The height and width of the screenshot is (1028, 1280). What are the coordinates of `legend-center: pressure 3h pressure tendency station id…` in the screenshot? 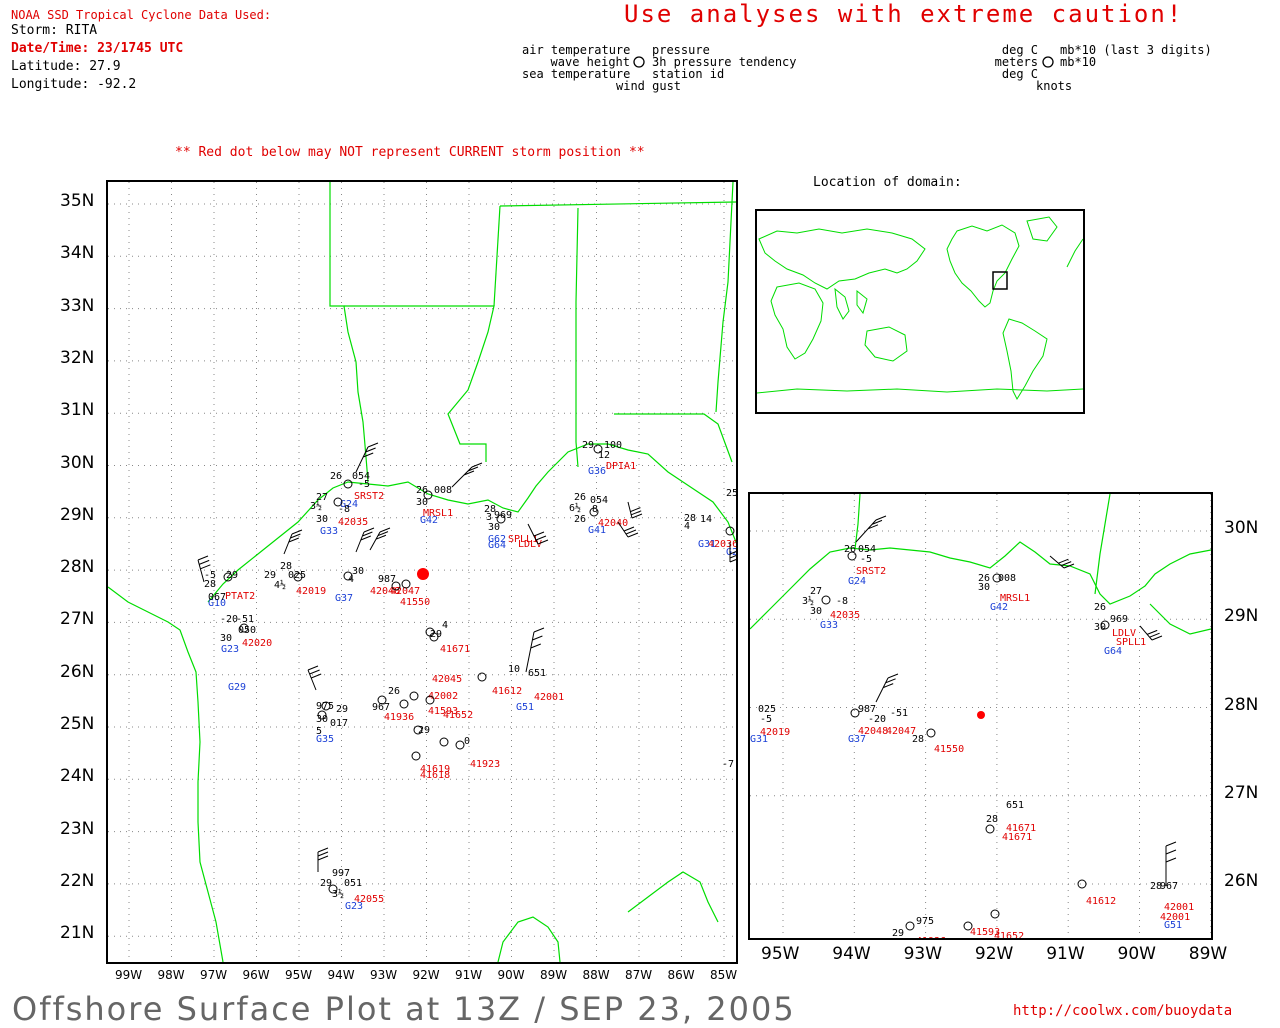 It's located at (706, 68).